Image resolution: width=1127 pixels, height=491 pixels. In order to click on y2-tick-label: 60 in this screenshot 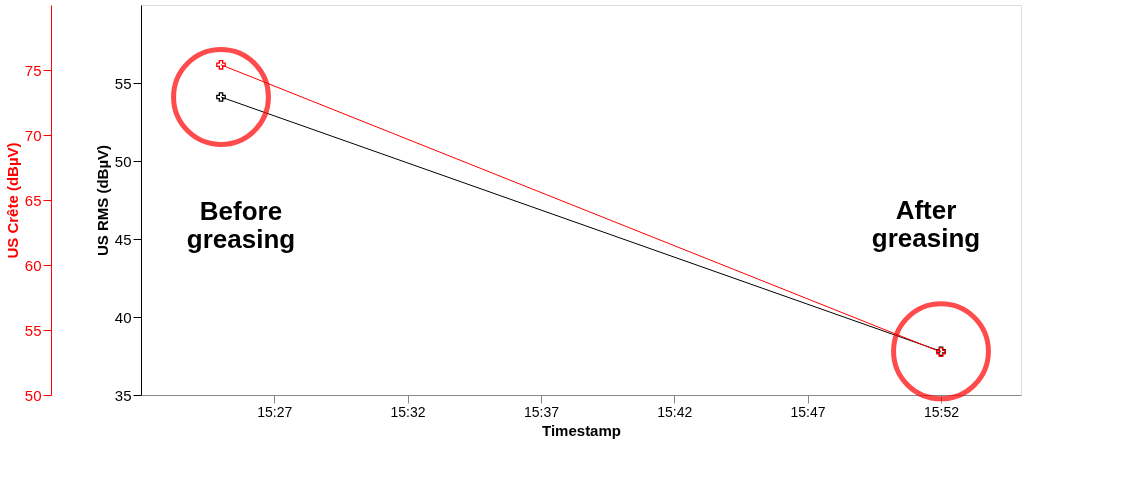, I will do `click(33, 265)`.